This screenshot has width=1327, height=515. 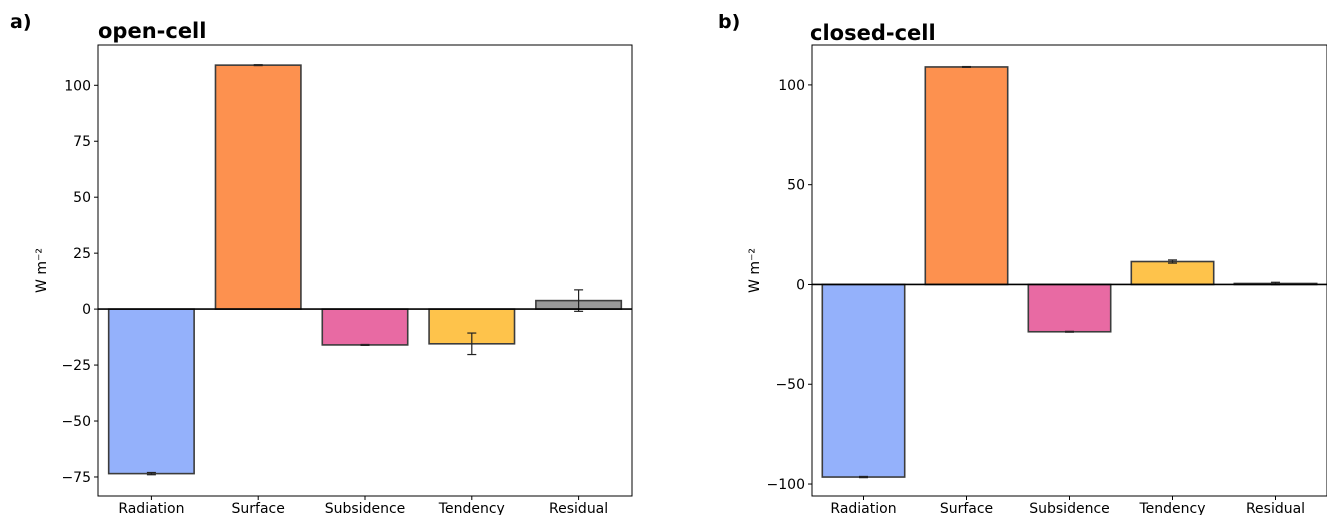 I want to click on y-tick-label: −25, so click(x=76, y=366).